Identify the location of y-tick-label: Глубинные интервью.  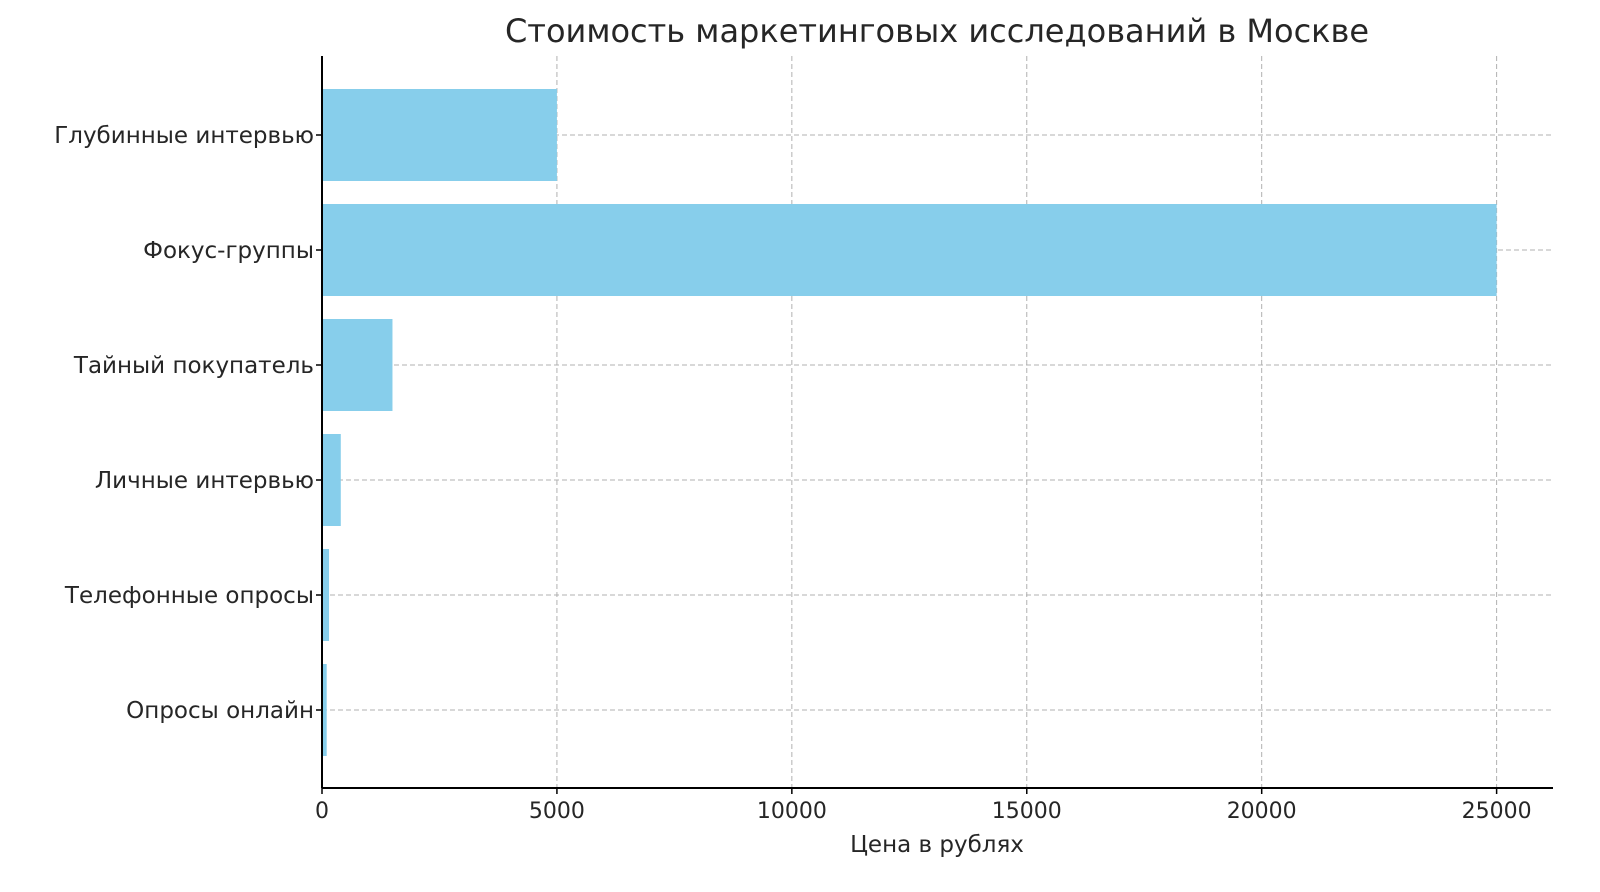
(184, 136).